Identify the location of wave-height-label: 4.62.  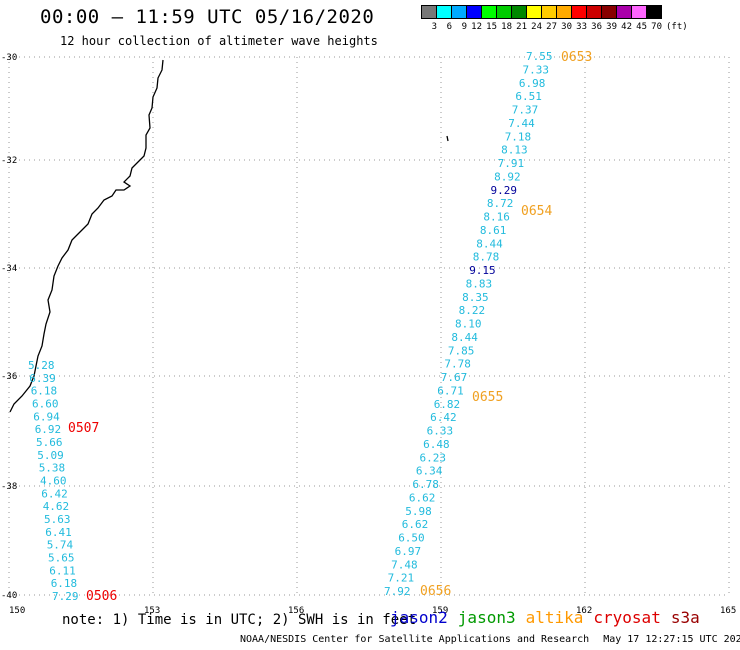
(56, 506).